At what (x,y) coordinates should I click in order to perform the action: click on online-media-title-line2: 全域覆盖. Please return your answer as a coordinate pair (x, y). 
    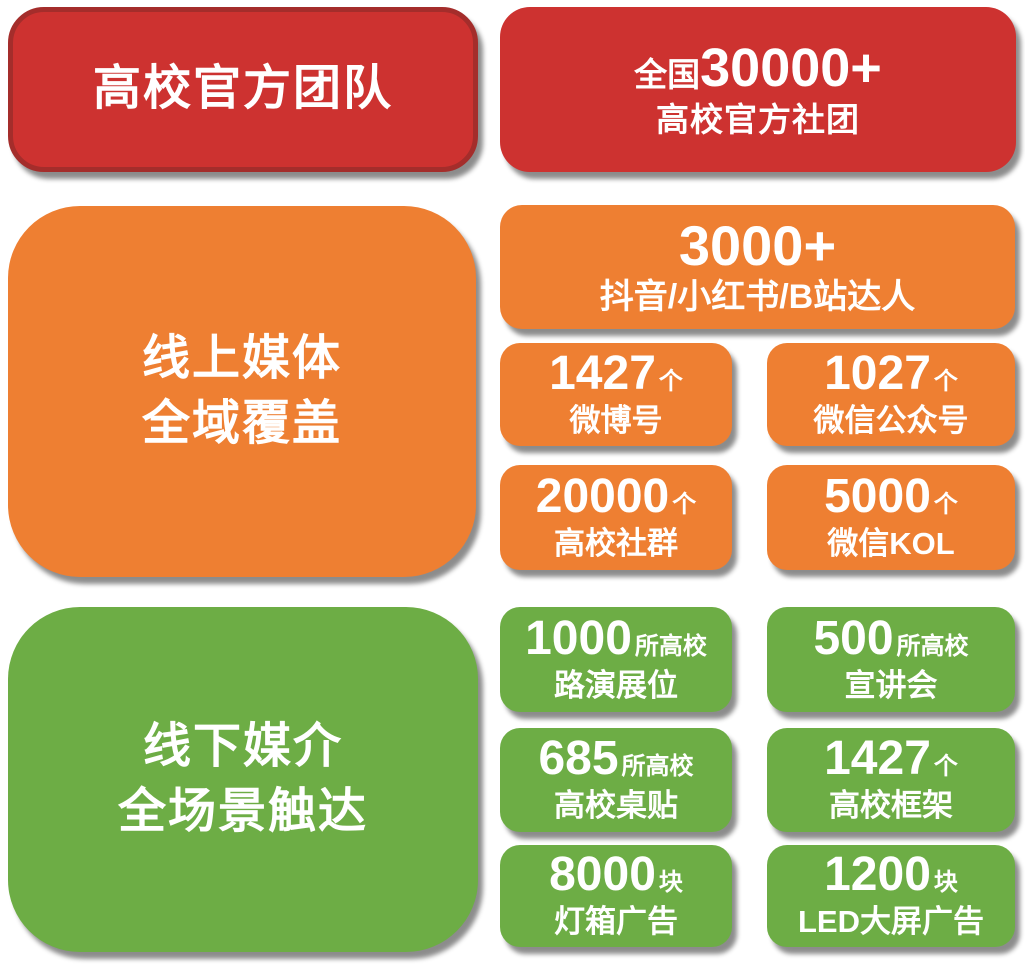
    Looking at the image, I should click on (241, 423).